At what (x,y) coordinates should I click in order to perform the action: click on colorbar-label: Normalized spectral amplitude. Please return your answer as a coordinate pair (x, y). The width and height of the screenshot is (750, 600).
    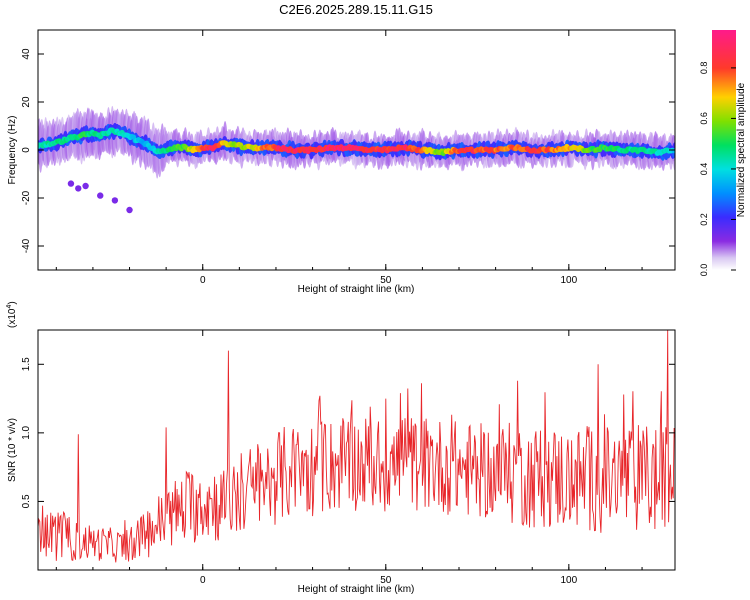
    Looking at the image, I should click on (741, 149).